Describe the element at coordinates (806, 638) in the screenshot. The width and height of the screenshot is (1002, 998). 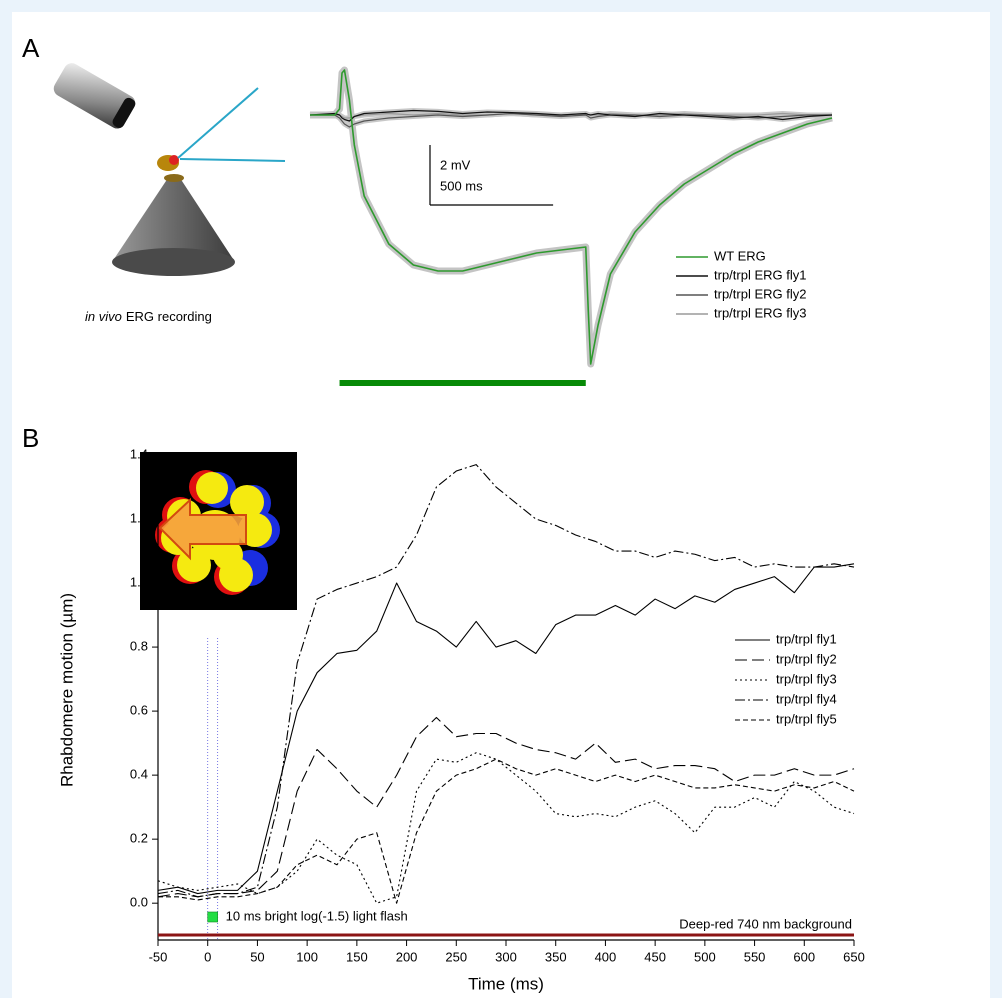
I see `legend-label: trp/trpl fly1` at that location.